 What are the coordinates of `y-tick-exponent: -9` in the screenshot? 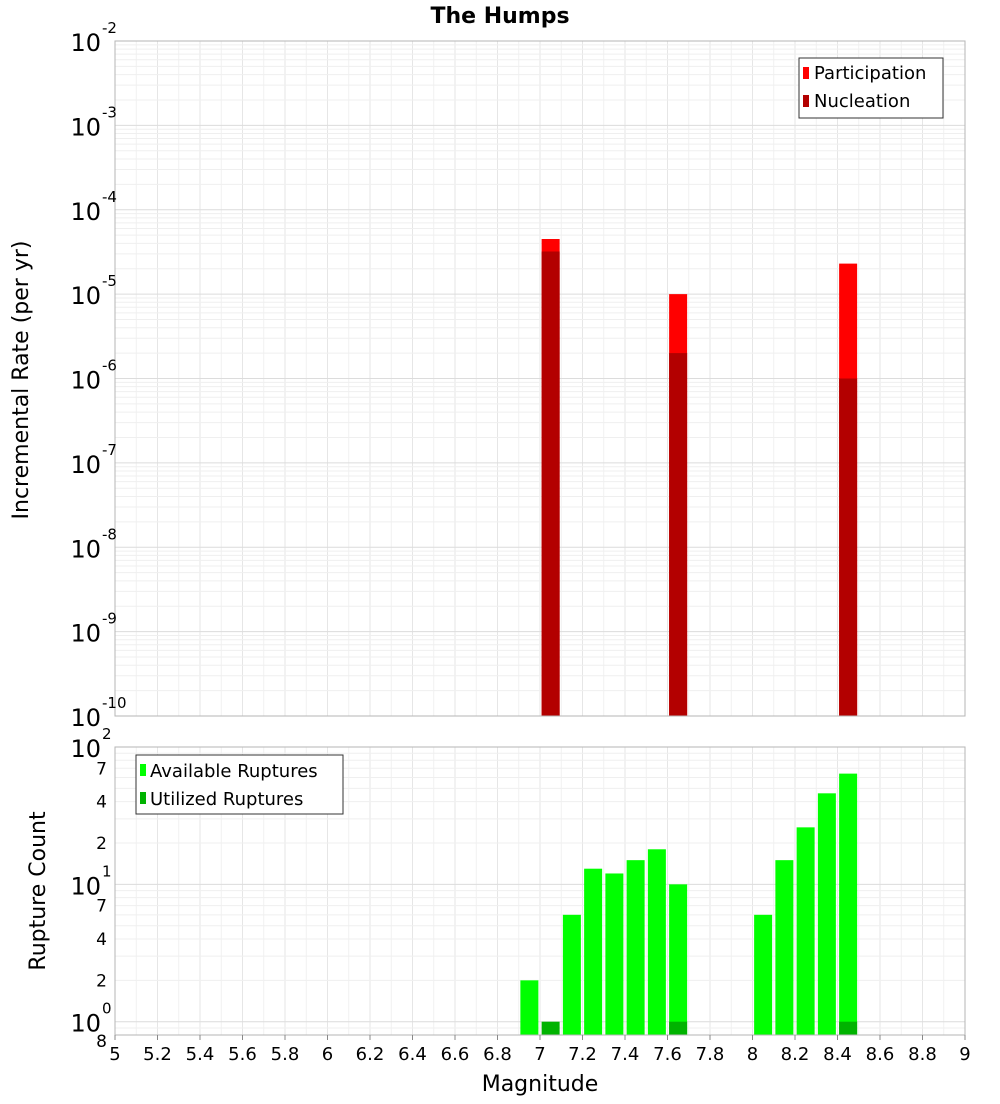 It's located at (109, 619).